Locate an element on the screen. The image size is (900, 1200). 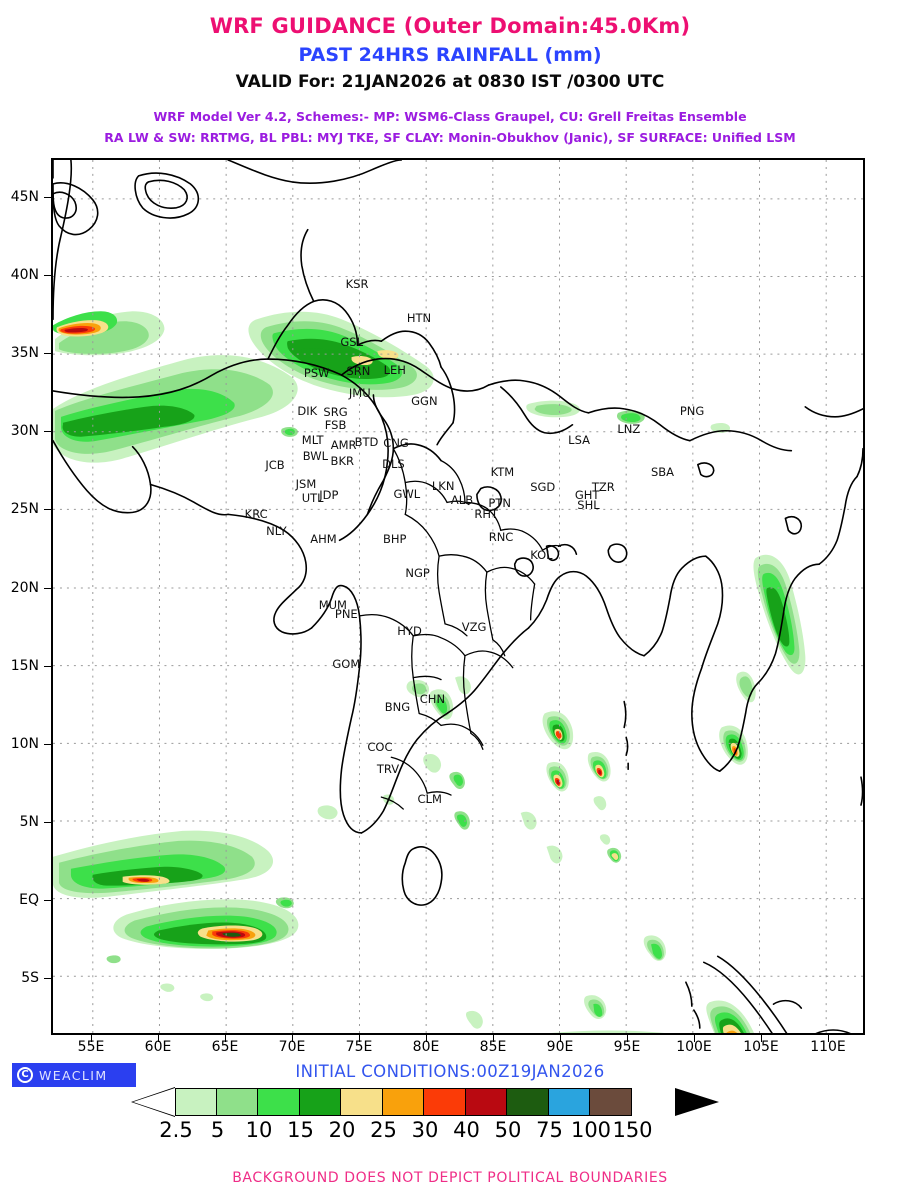
rain-itcz-major-band is located at coordinates (652, 1016).